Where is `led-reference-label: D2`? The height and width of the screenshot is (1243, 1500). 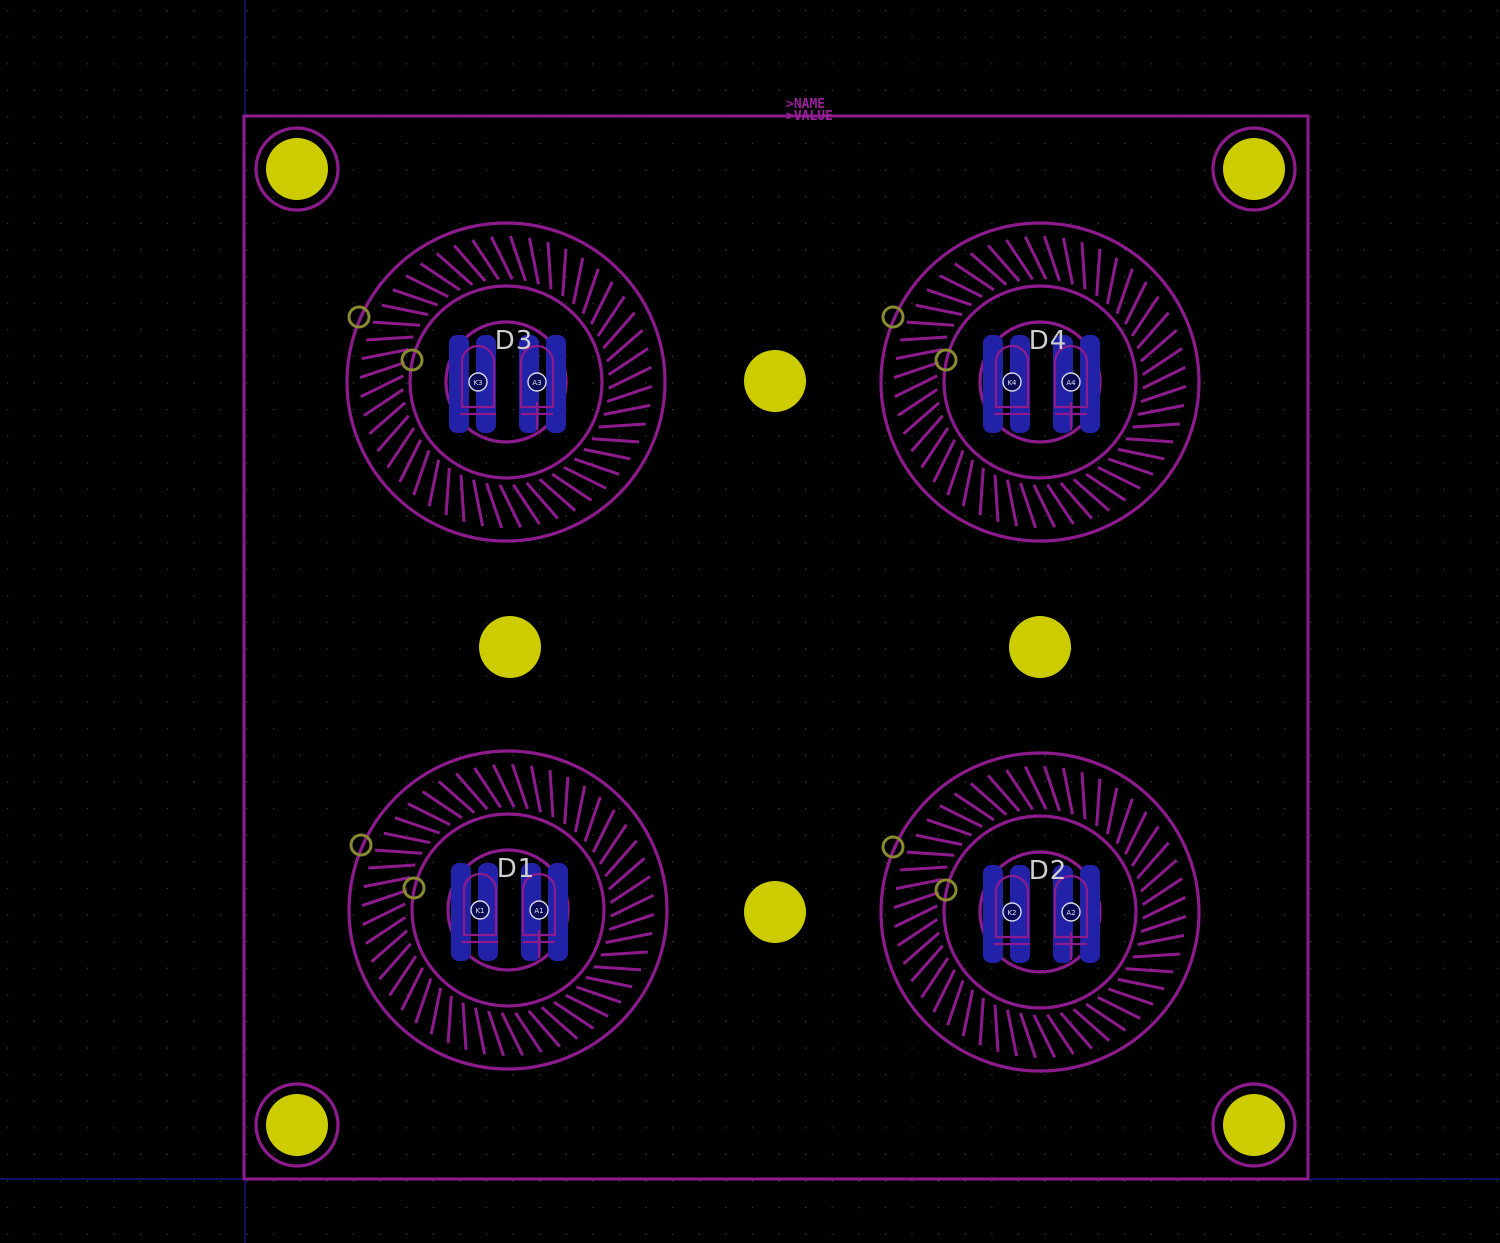
led-reference-label: D2 is located at coordinates (1048, 871).